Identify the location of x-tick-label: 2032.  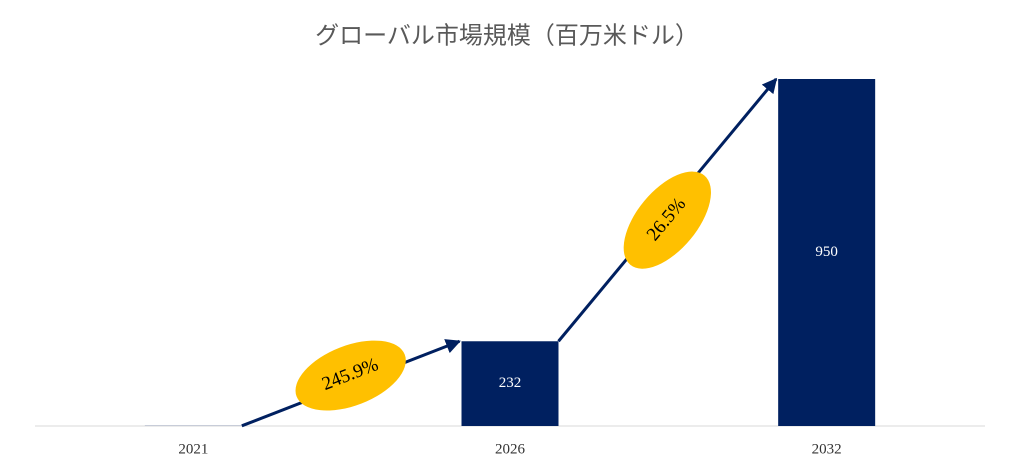
(827, 449).